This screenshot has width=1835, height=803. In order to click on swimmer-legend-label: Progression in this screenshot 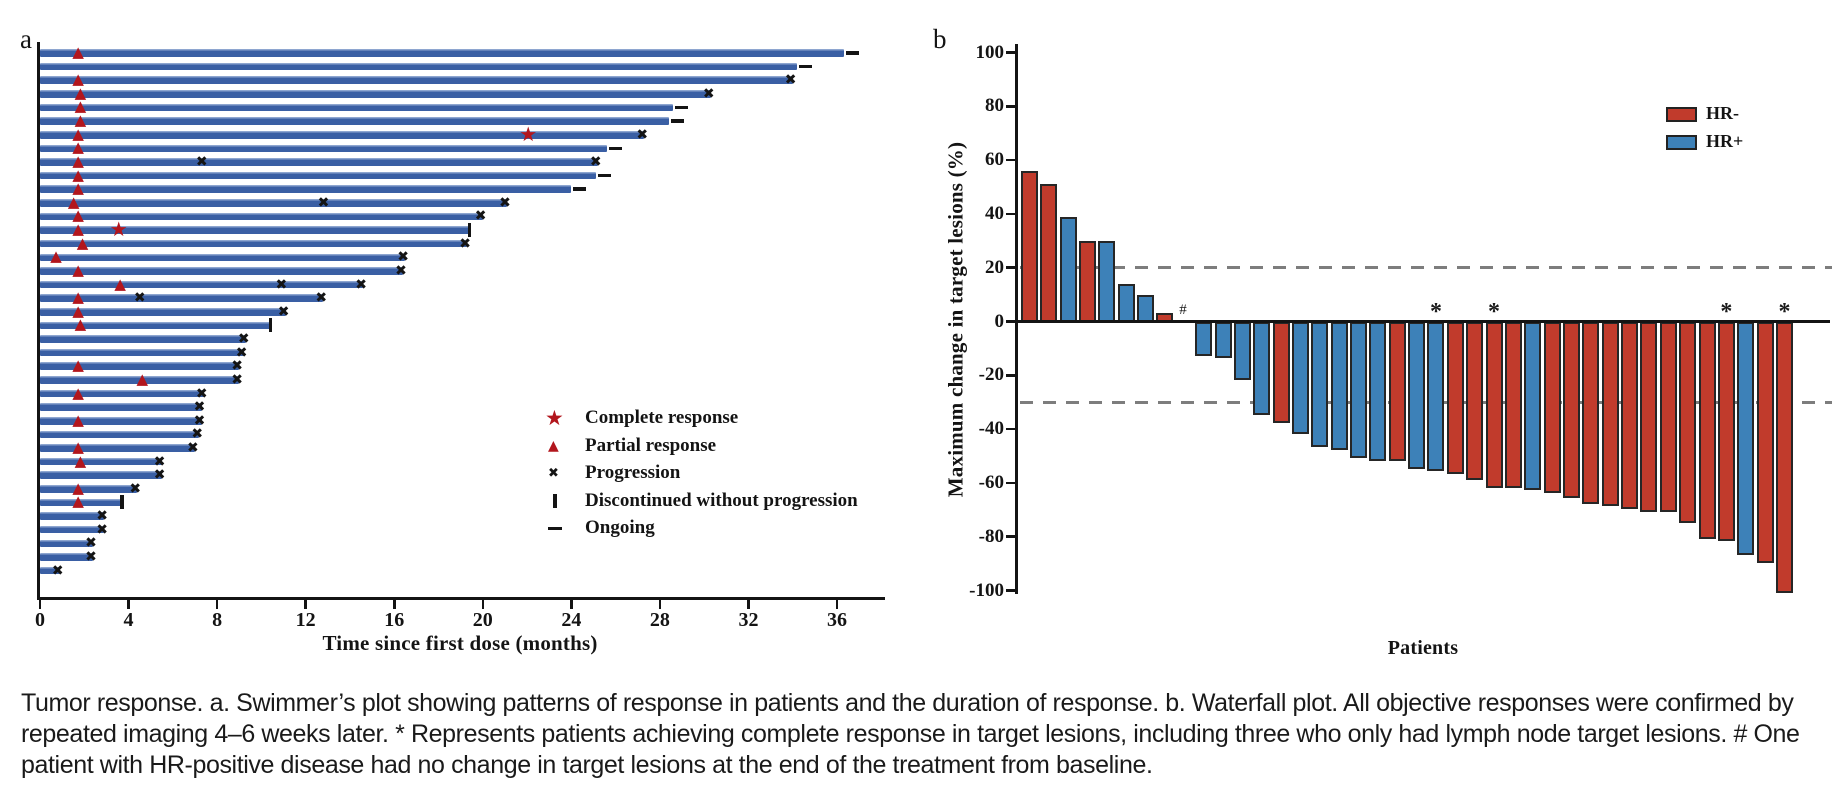, I will do `click(633, 473)`.